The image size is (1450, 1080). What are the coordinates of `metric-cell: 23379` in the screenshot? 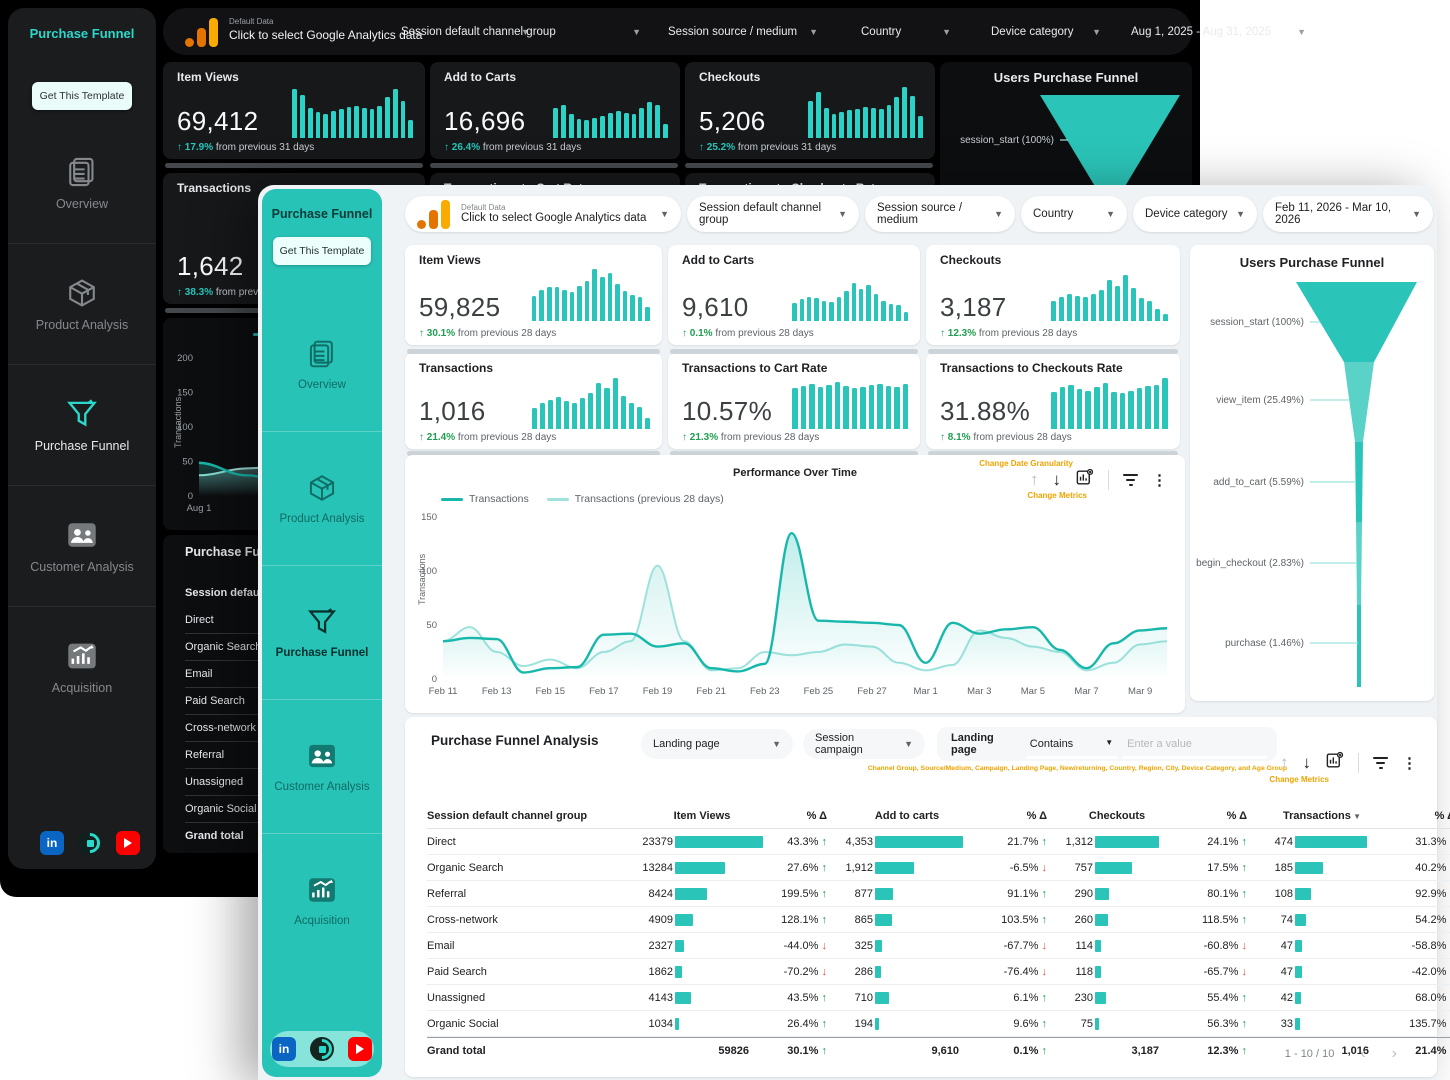 It's located at (702, 841).